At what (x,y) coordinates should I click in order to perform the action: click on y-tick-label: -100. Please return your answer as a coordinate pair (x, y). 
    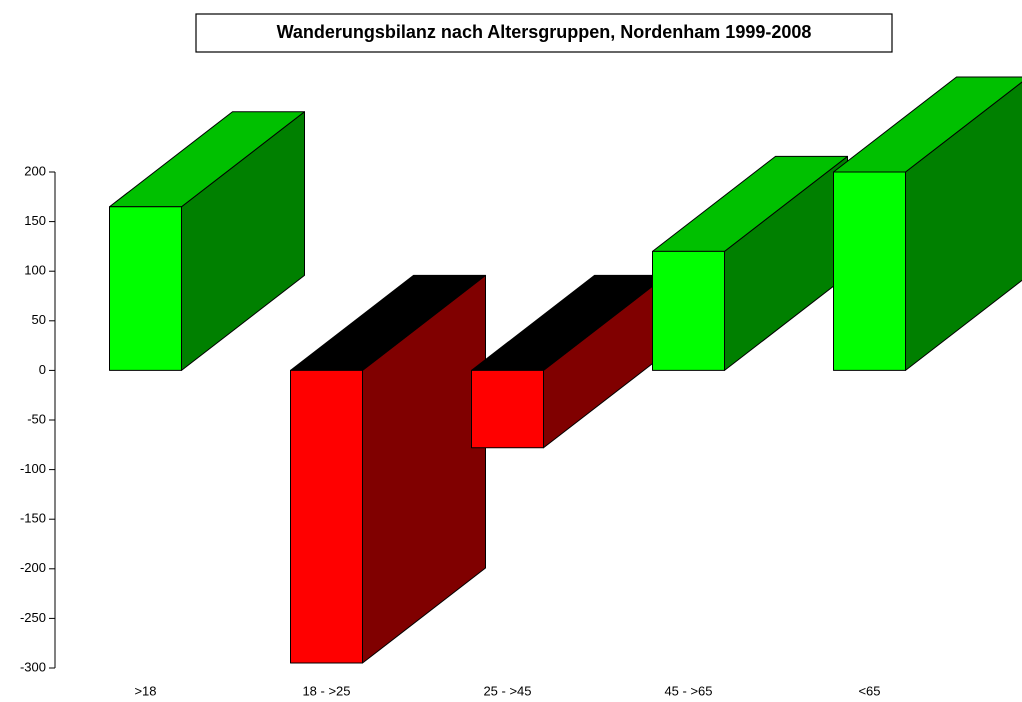
    Looking at the image, I should click on (33, 468).